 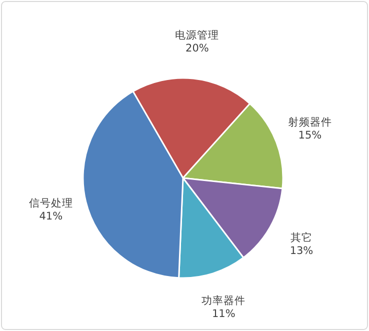 What do you see at coordinates (310, 135) in the screenshot?
I see `data-label: 15%` at bounding box center [310, 135].